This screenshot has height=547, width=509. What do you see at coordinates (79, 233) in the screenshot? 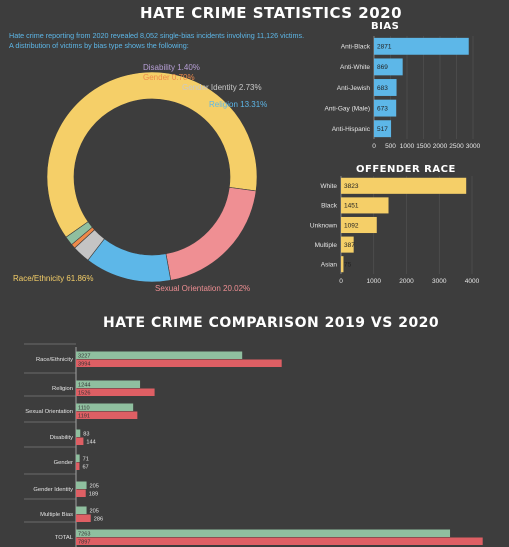
I see `donut-slice-disability` at bounding box center [79, 233].